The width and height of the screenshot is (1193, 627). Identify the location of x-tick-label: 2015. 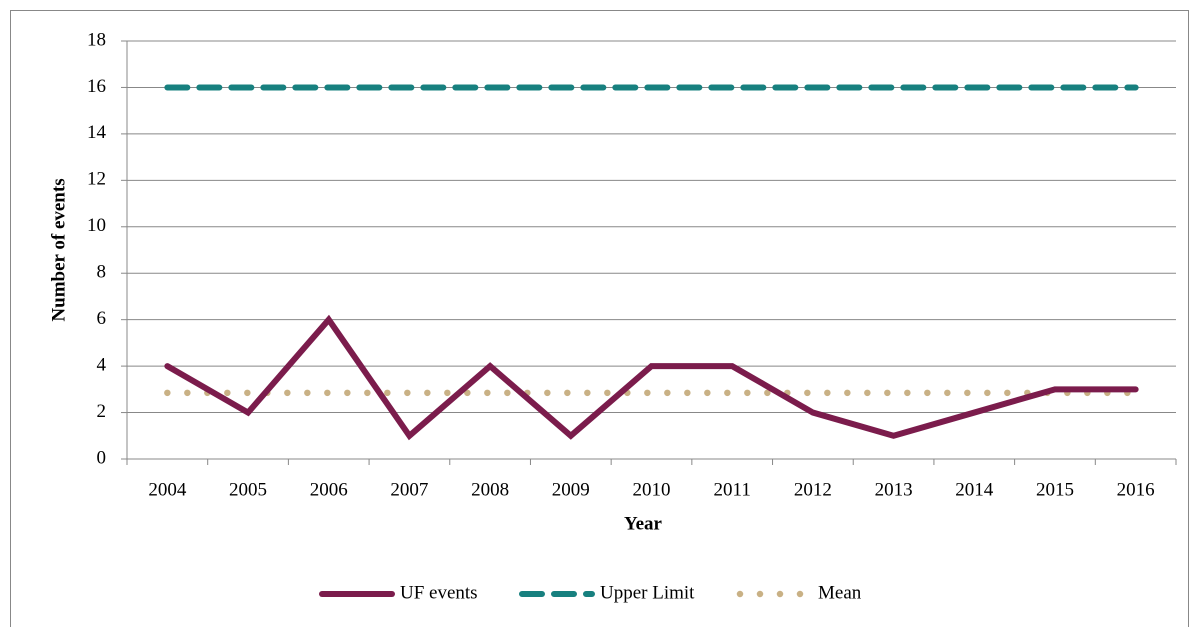
(1055, 489).